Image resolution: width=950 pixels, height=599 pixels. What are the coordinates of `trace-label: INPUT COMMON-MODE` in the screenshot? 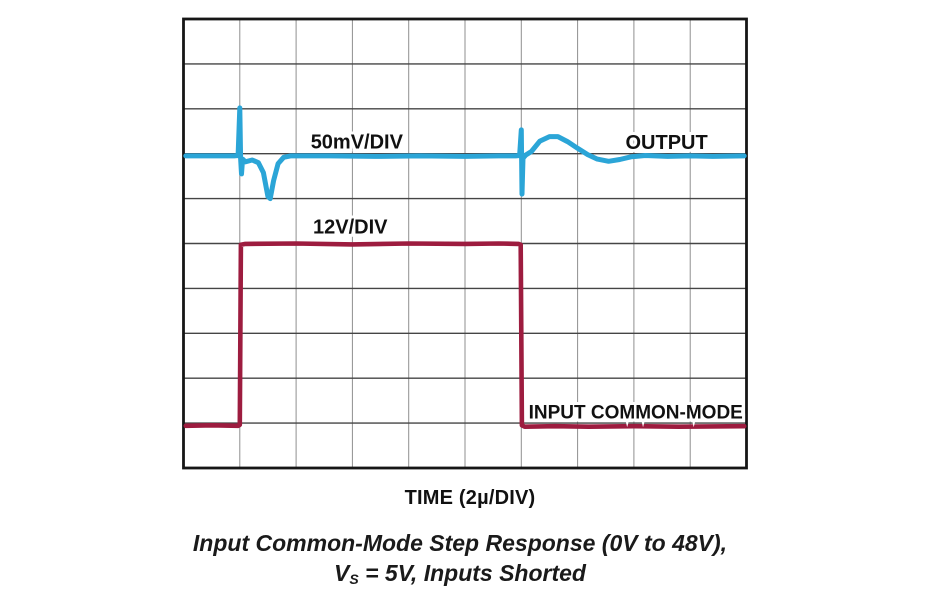 It's located at (636, 413).